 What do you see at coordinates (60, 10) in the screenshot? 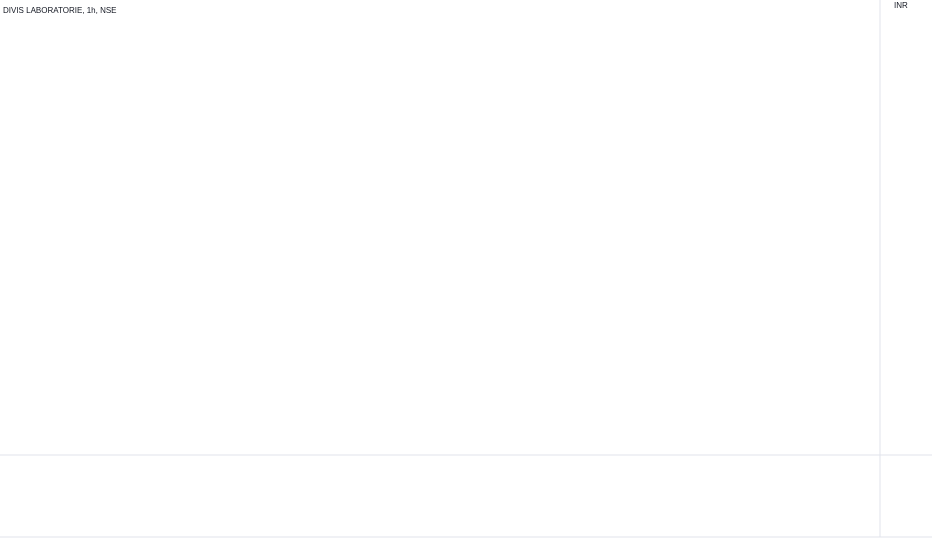
I see `chart-title: DIVIS LABORATORIE, 1h, NSE` at bounding box center [60, 10].